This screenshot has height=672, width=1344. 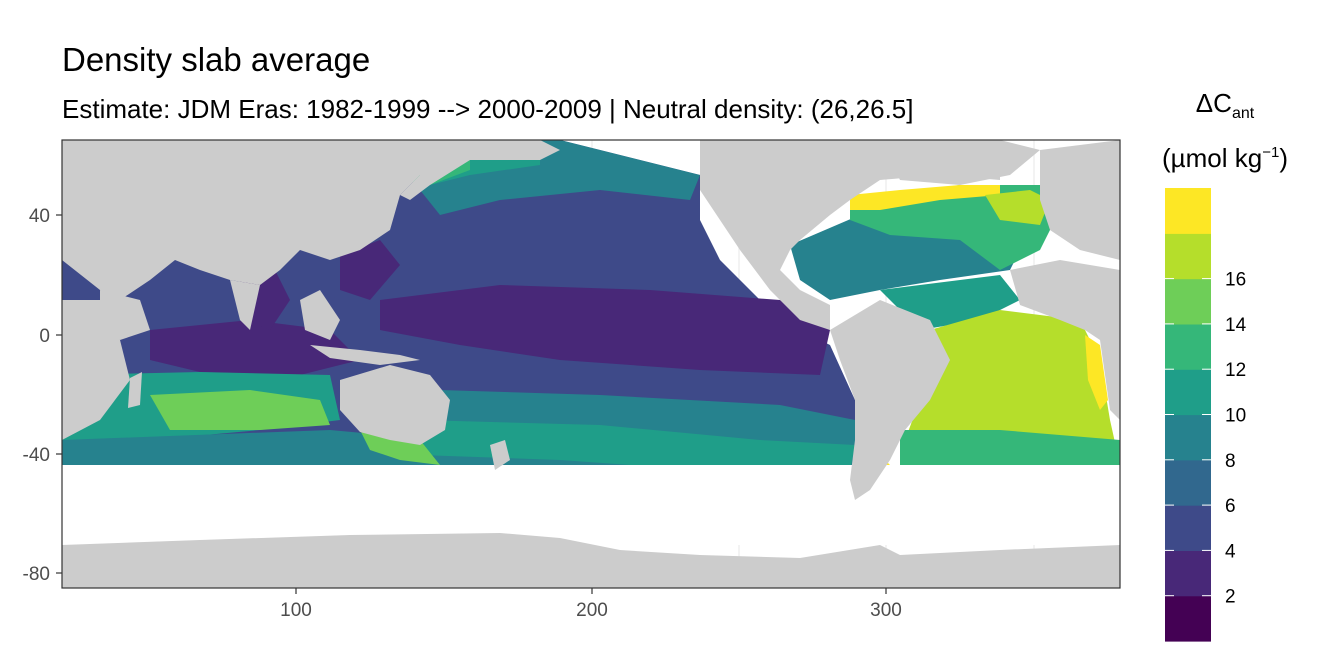 I want to click on legend-label-4: 4, so click(x=1230, y=551).